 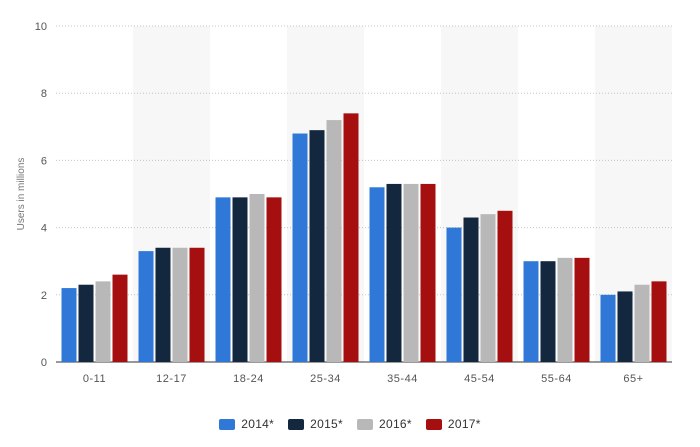 I want to click on legend: 2014* 2015* 2016* 2017*, so click(x=350, y=424).